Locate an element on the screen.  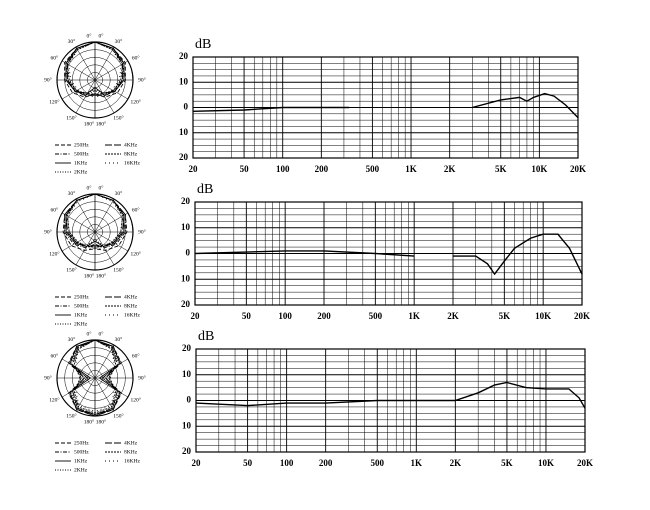
x-tick-label: 5K is located at coordinates (507, 463).